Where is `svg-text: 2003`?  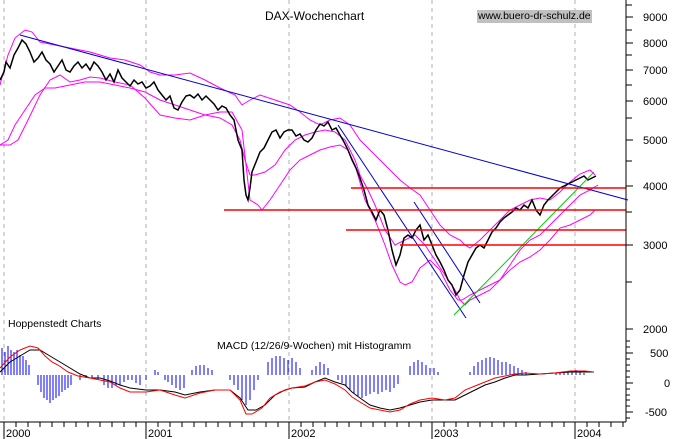
svg-text: 2003 is located at coordinates (446, 433).